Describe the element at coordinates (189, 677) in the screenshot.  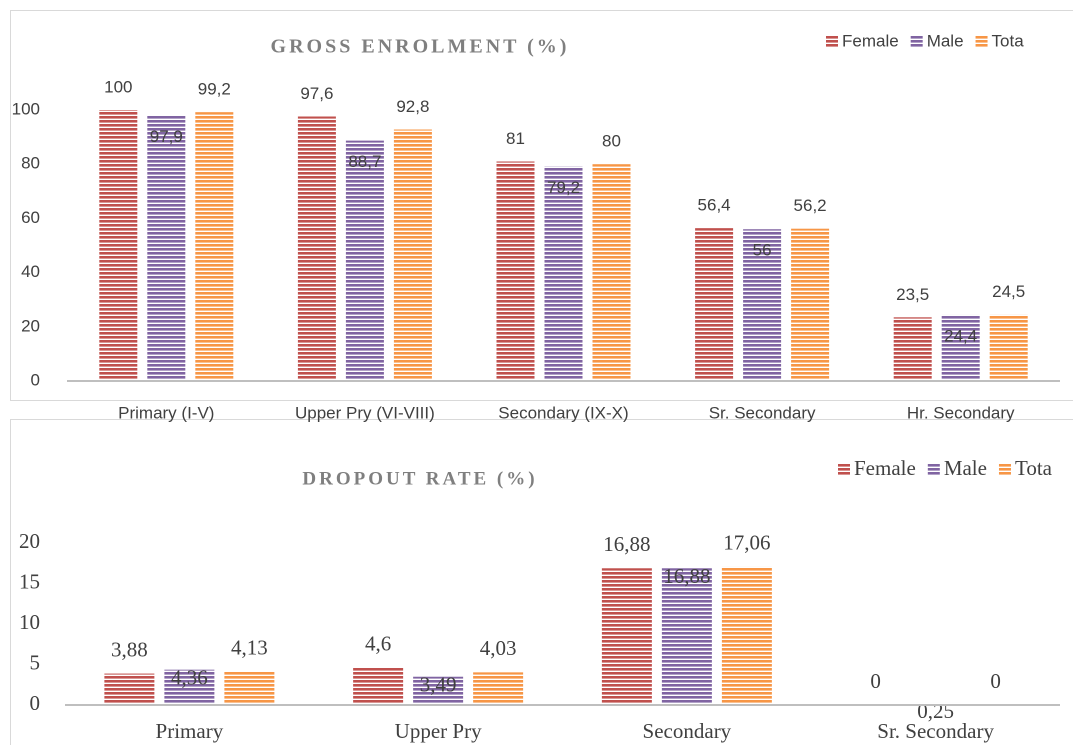
I see `data-label: 4,36` at that location.